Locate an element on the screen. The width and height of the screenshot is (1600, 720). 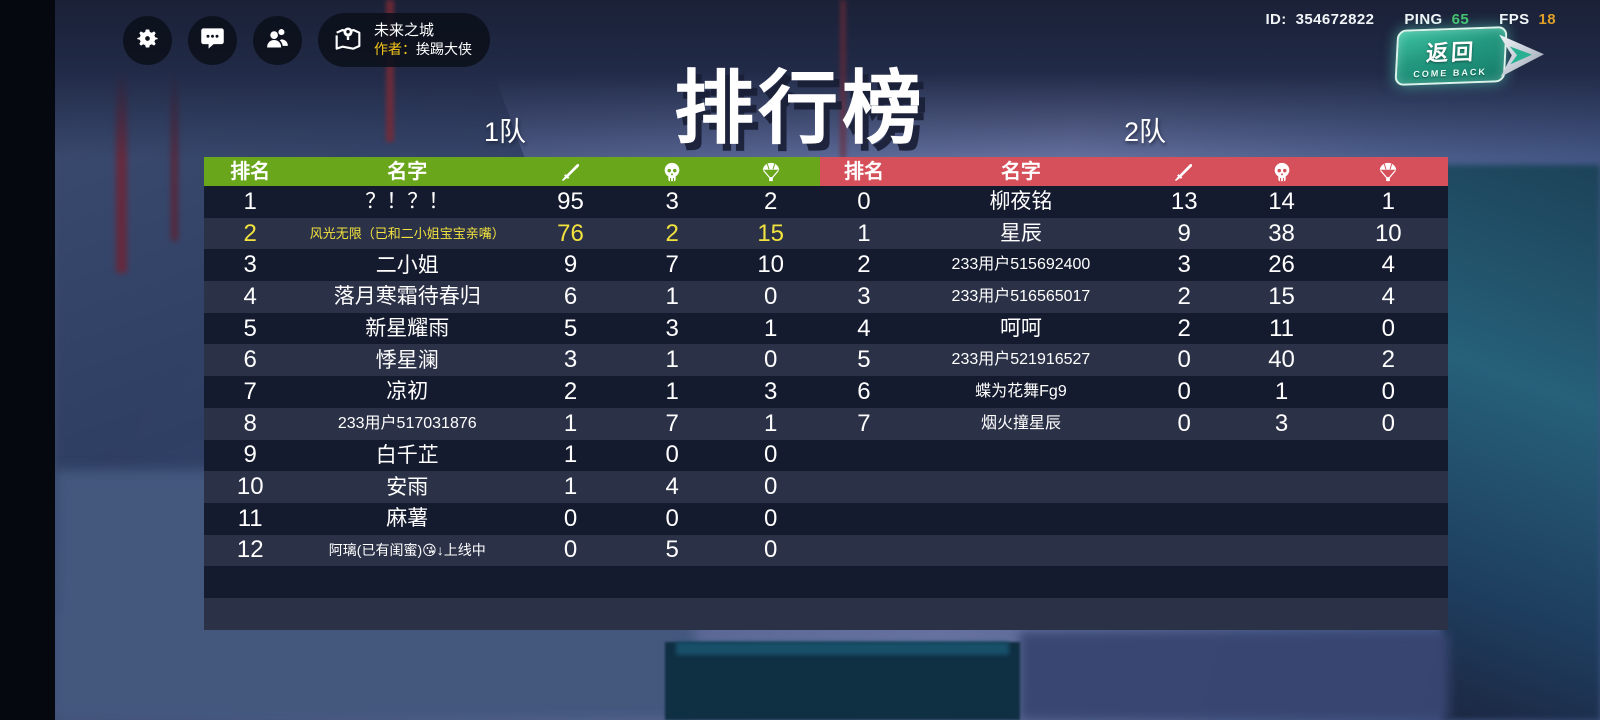
kills-cell: 6 is located at coordinates (570, 296).